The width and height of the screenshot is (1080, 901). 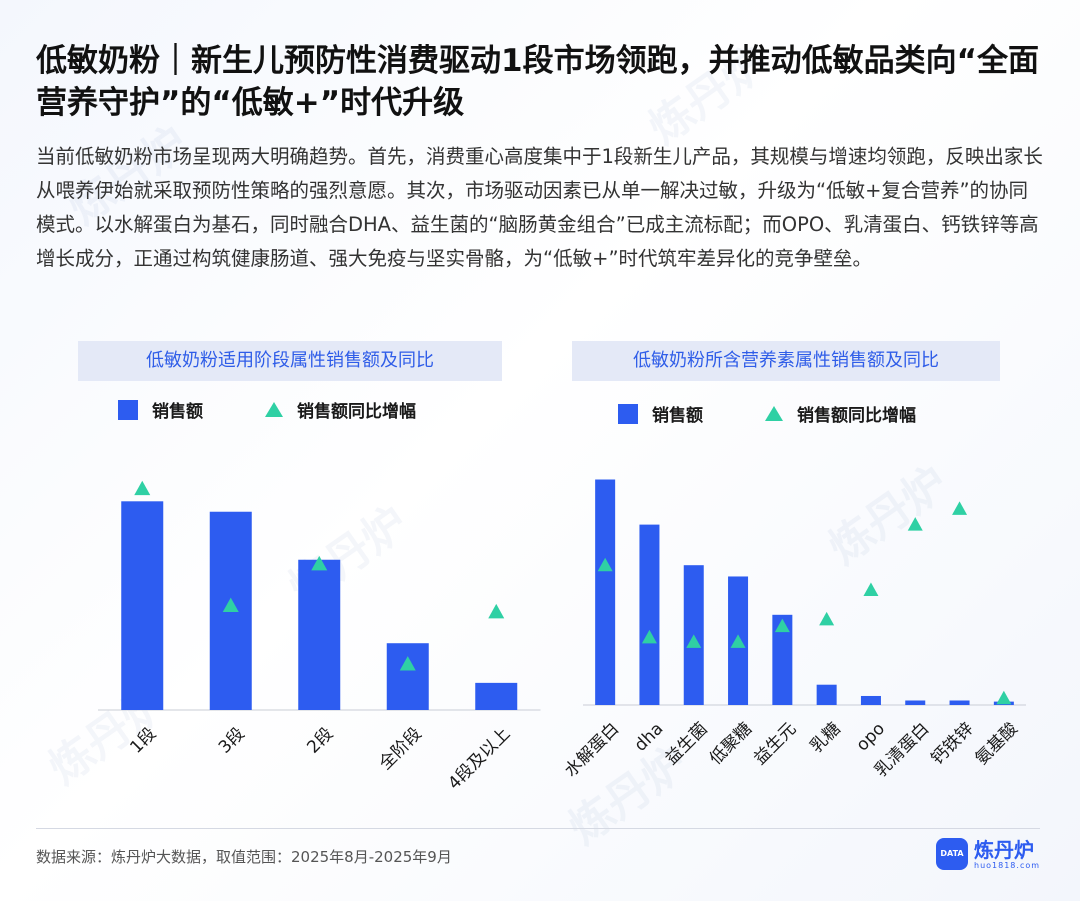 What do you see at coordinates (244, 857) in the screenshot?
I see `data-source: 数据来源：炼丹炉大数据，取值范围：2025年8月-2025年9月` at bounding box center [244, 857].